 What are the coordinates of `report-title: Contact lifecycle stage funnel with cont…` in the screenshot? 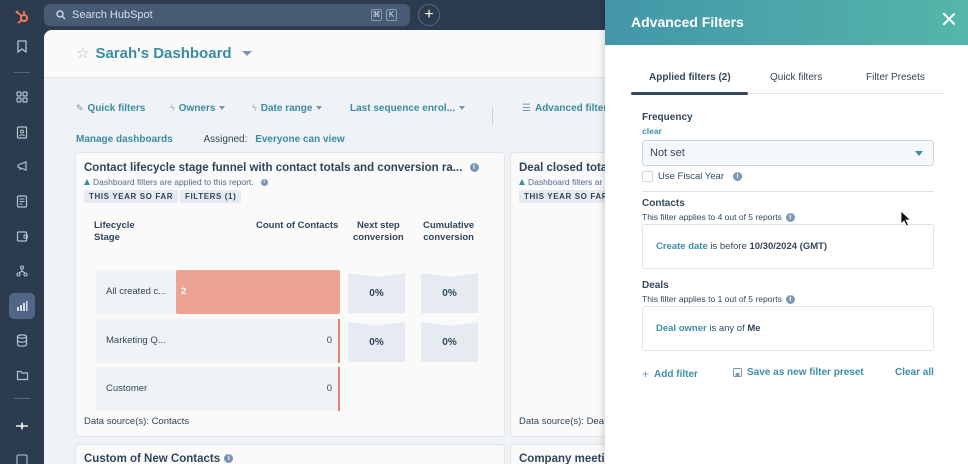 It's located at (273, 168).